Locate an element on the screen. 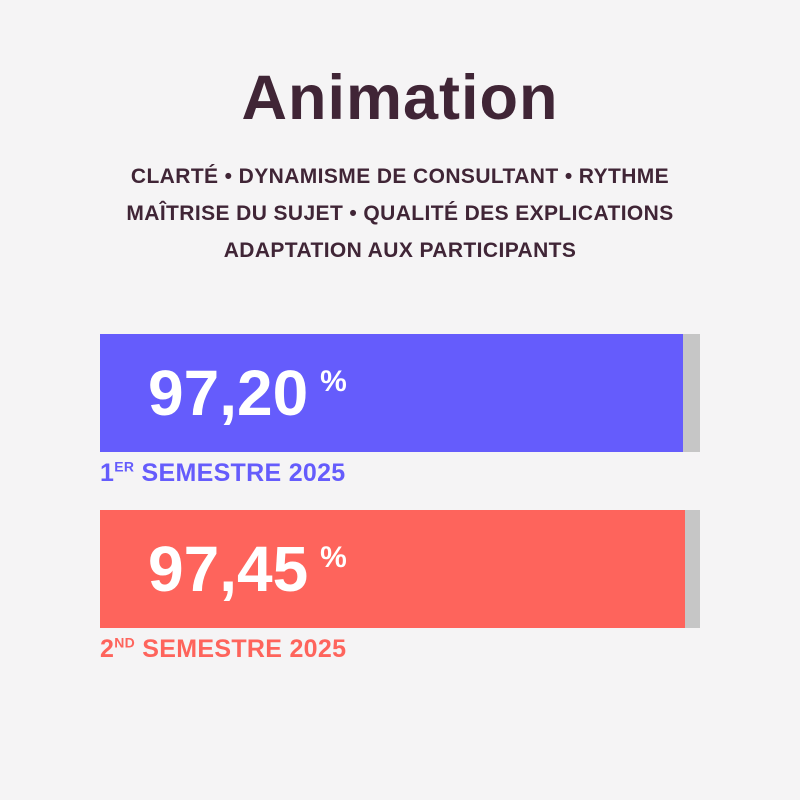  bar-value-semester1: 97,20% is located at coordinates (223, 393).